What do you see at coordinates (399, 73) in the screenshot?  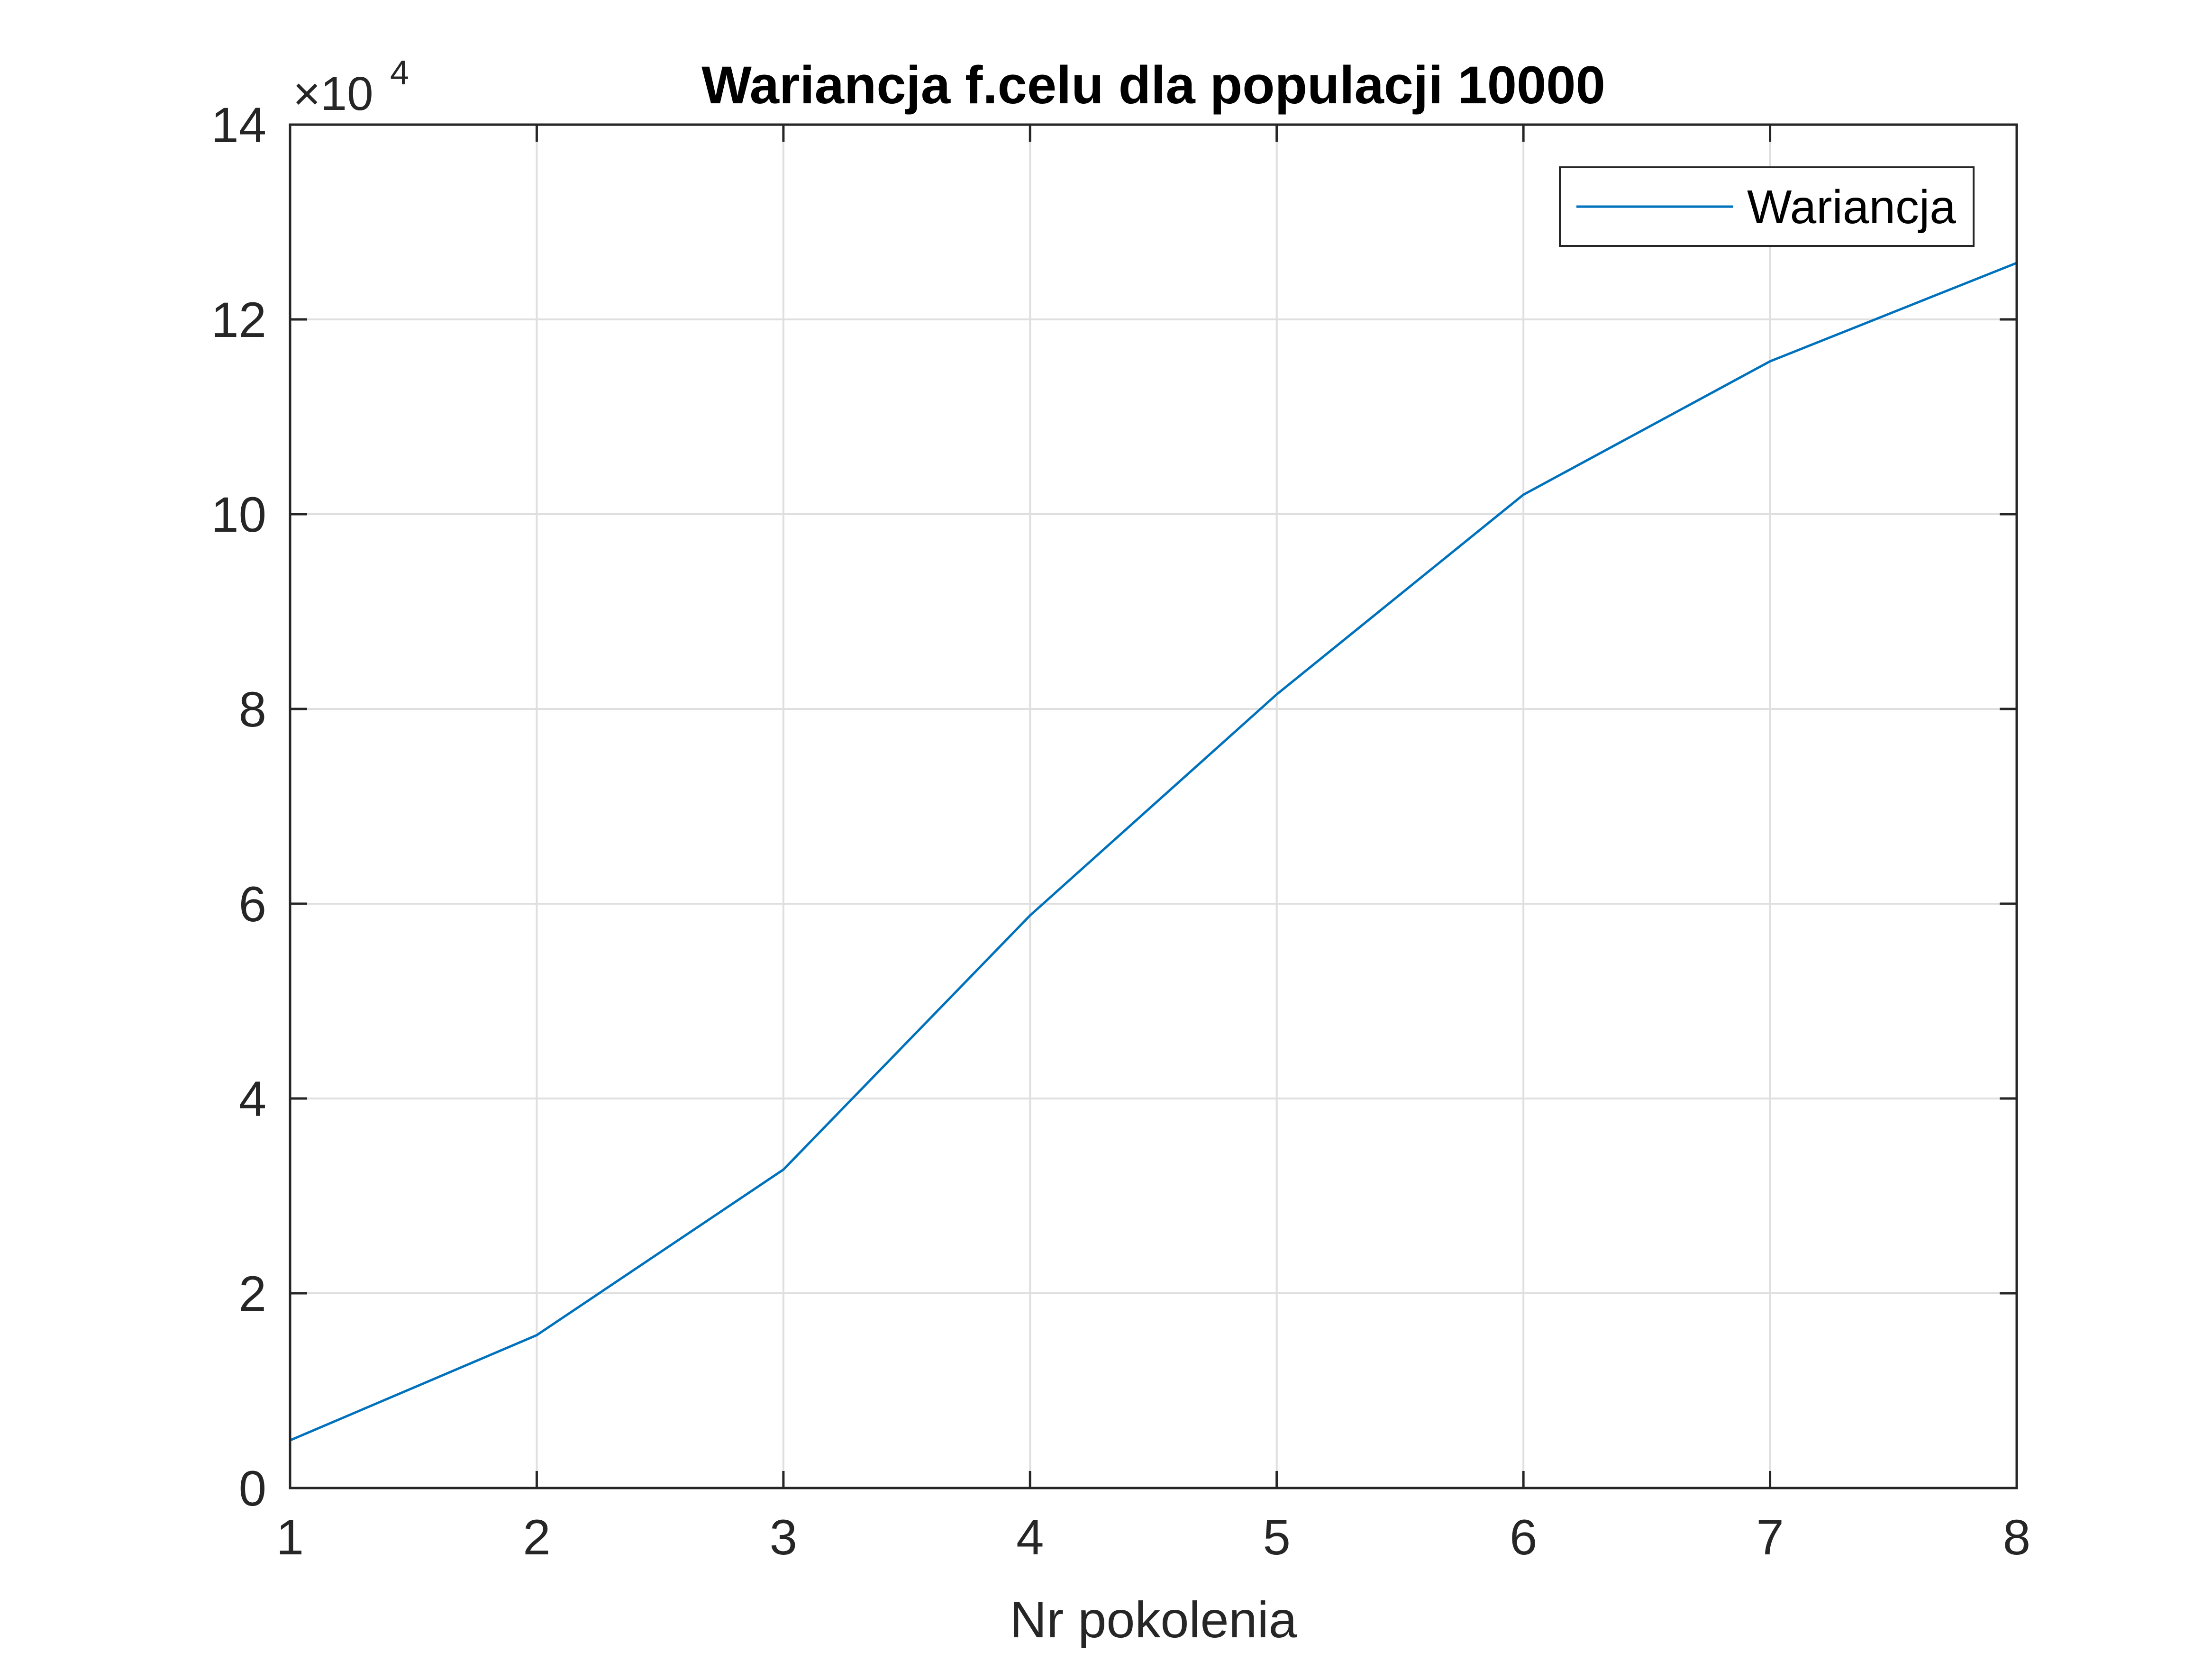 I see `y-exponent-power: 4` at bounding box center [399, 73].